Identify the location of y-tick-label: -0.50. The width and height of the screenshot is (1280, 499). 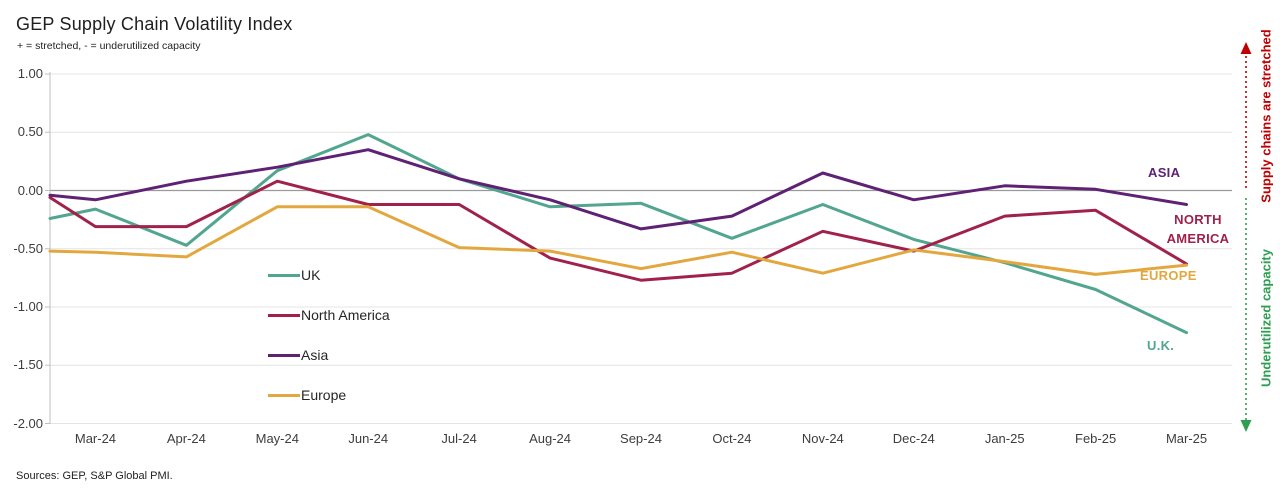
(28, 248).